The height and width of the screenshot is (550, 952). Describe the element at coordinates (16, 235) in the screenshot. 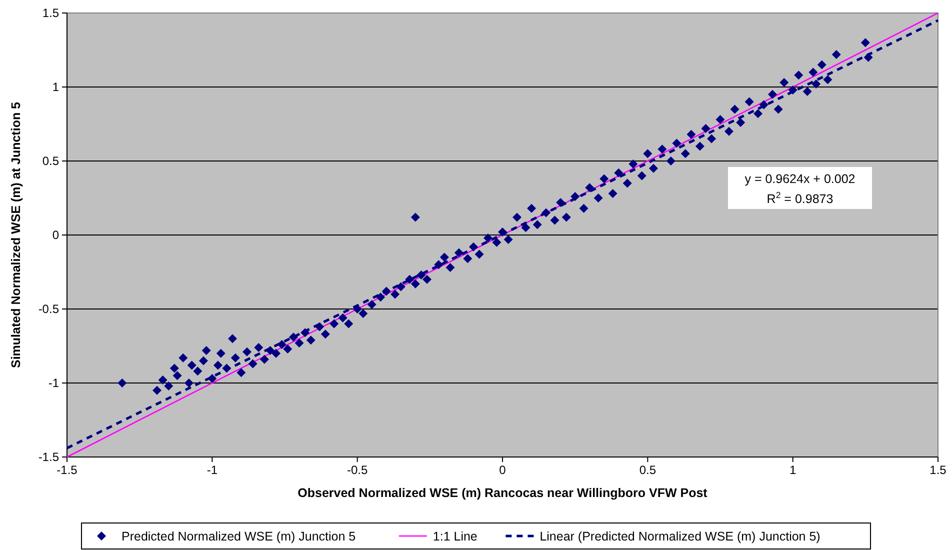

I see `y-axis-title: Simulated Normalized WSE (m) at Junction 5` at that location.